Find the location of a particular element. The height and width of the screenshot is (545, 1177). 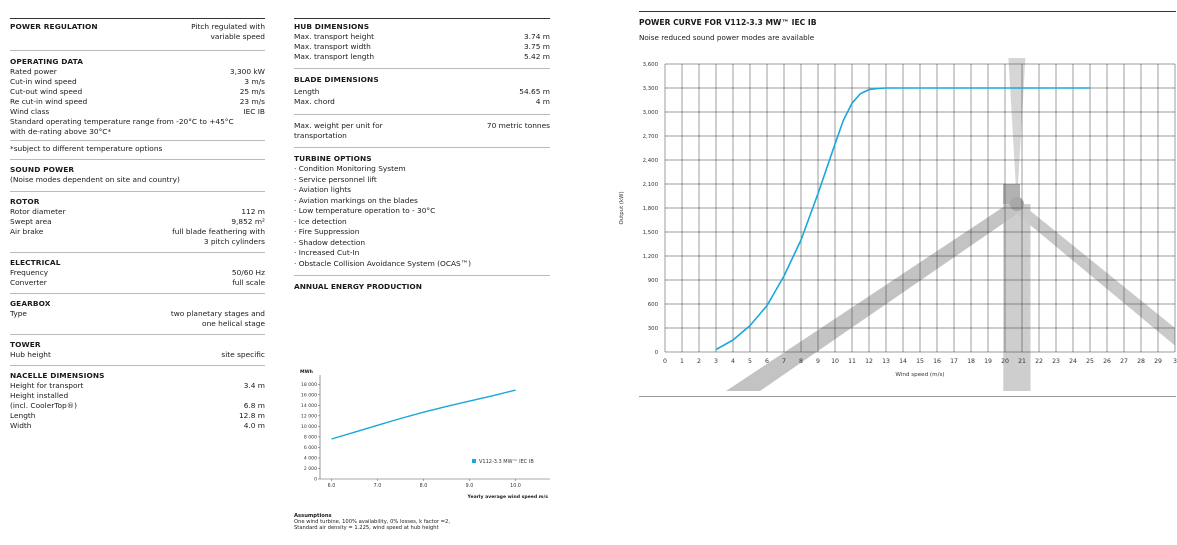

x-tick-label: 28 is located at coordinates (1141, 361).